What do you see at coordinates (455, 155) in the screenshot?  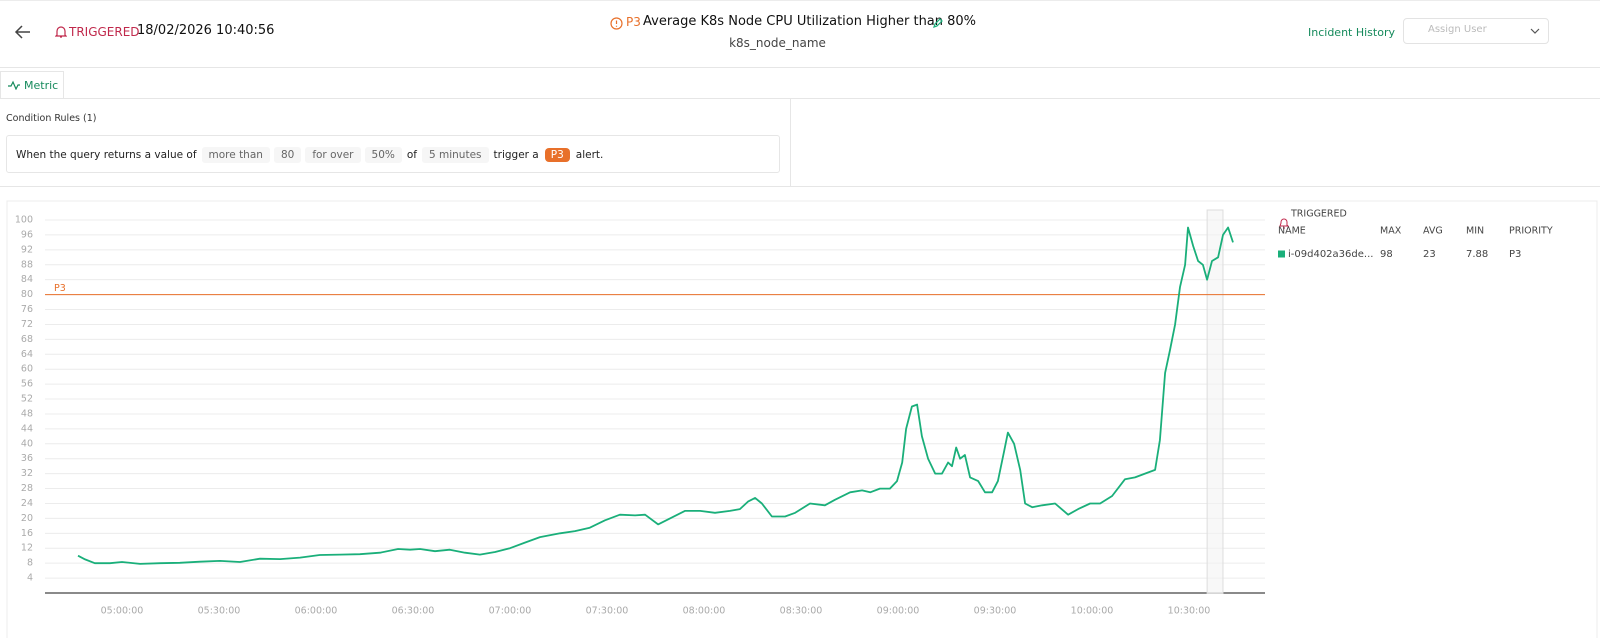 I see `rule-part: 5 minutes` at bounding box center [455, 155].